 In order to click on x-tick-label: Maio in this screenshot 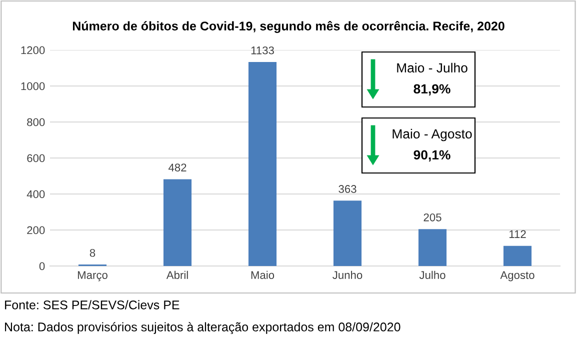, I will do `click(262, 275)`.